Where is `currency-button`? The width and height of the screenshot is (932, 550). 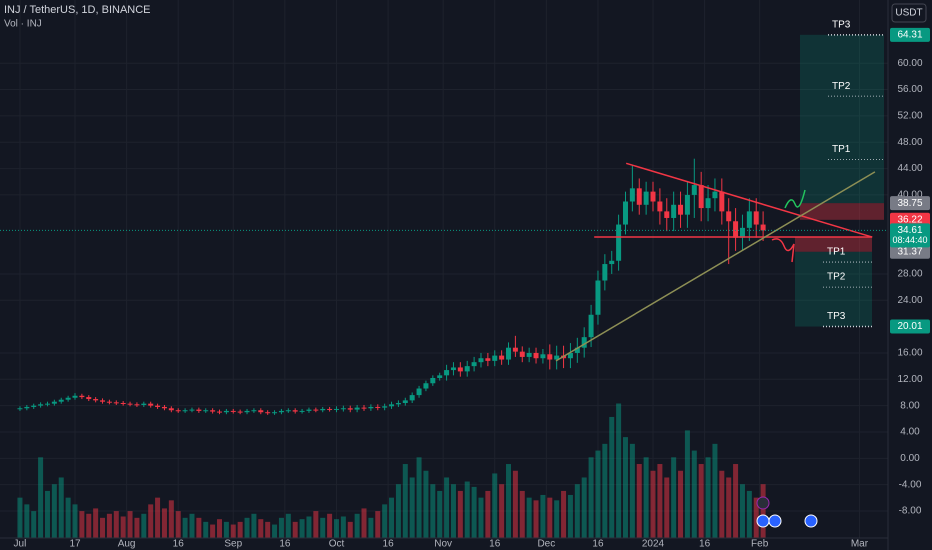
currency-button is located at coordinates (909, 13).